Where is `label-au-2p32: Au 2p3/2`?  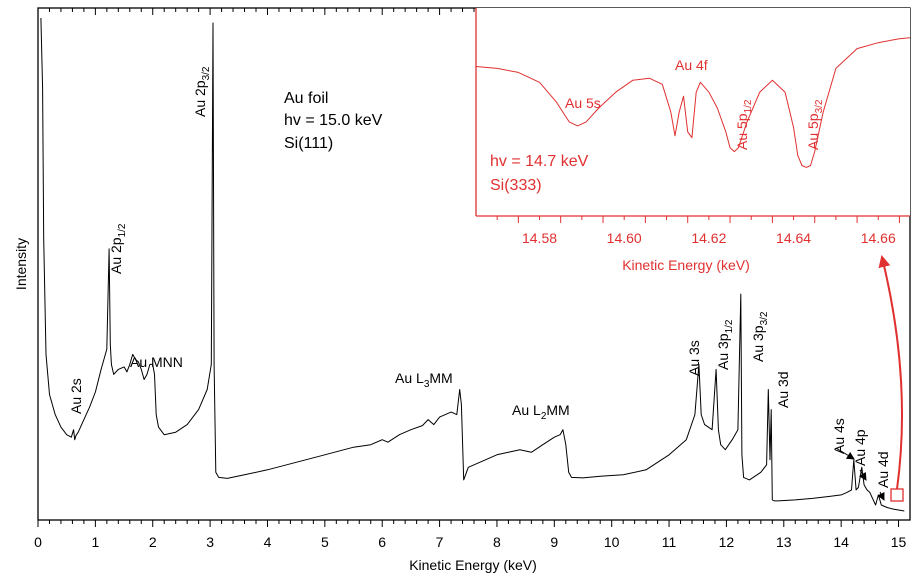 label-au-2p32: Au 2p3/2 is located at coordinates (202, 91).